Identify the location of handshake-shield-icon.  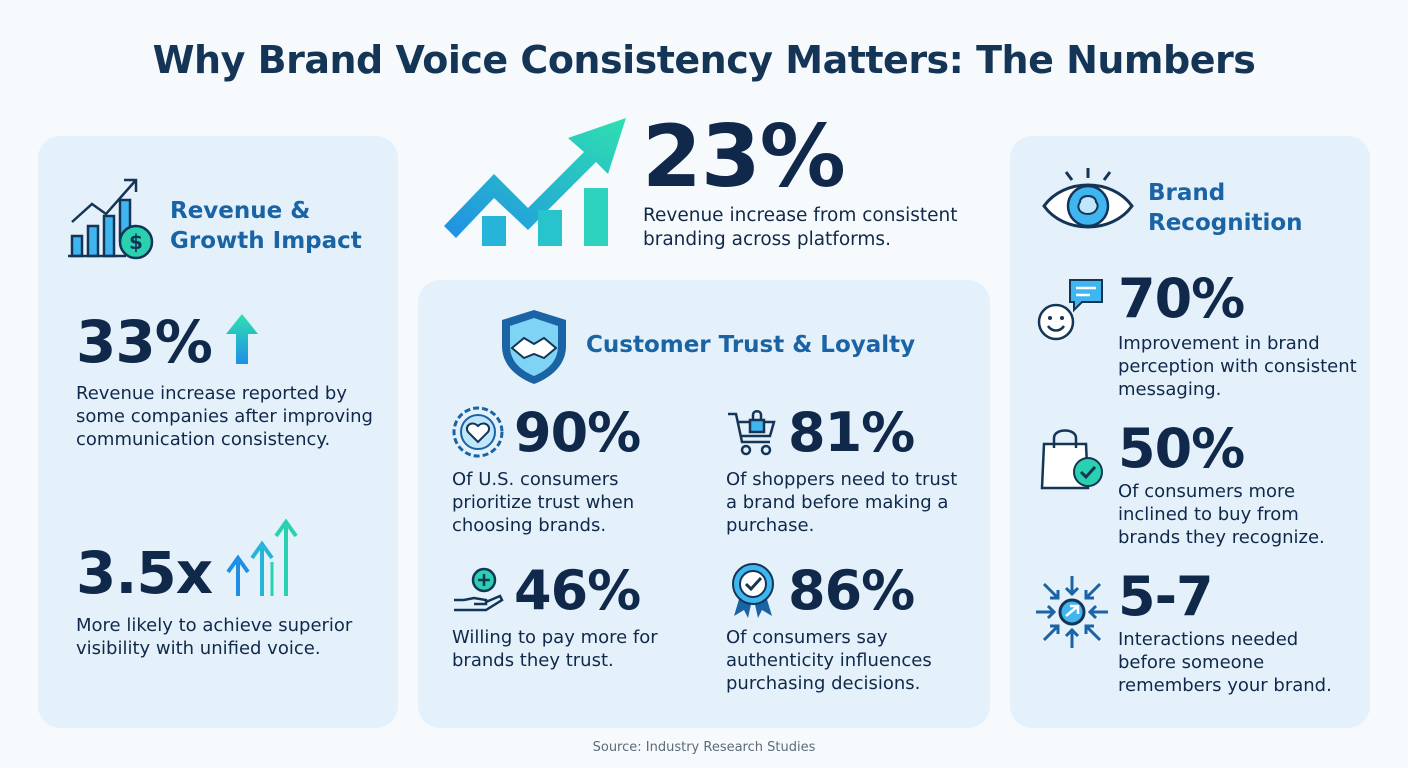
(534, 346).